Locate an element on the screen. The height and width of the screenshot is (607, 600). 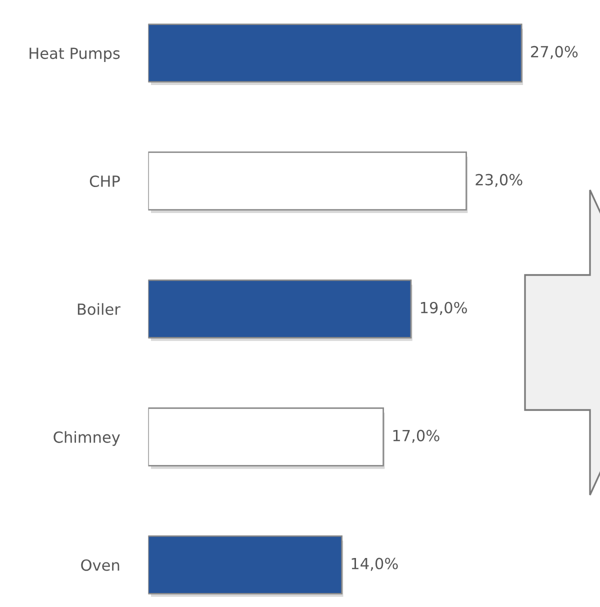
data-label: 14,0% is located at coordinates (375, 564).